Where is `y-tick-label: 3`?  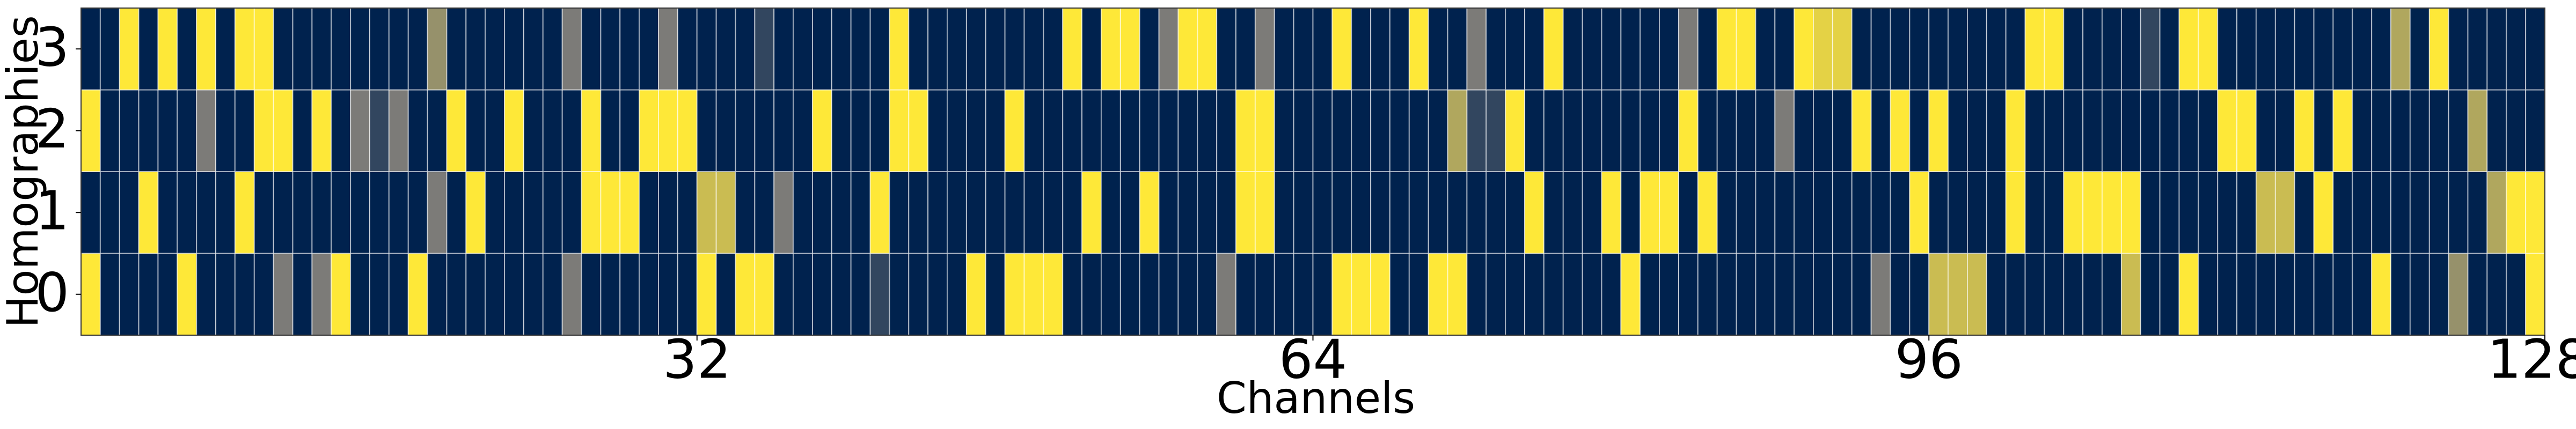 y-tick-label: 3 is located at coordinates (52, 47).